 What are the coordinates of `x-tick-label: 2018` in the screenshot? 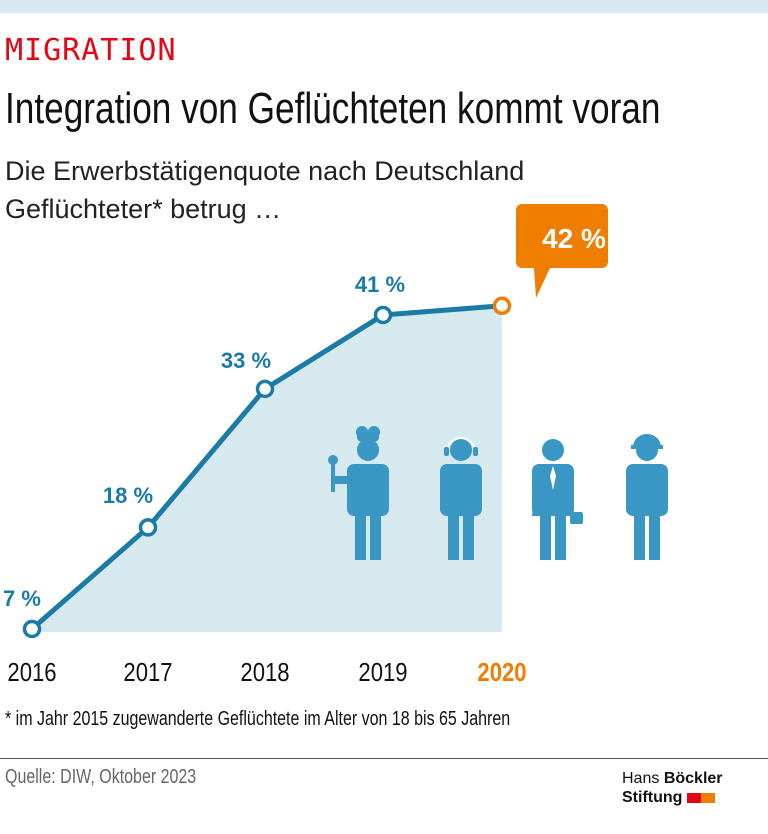 It's located at (264, 672).